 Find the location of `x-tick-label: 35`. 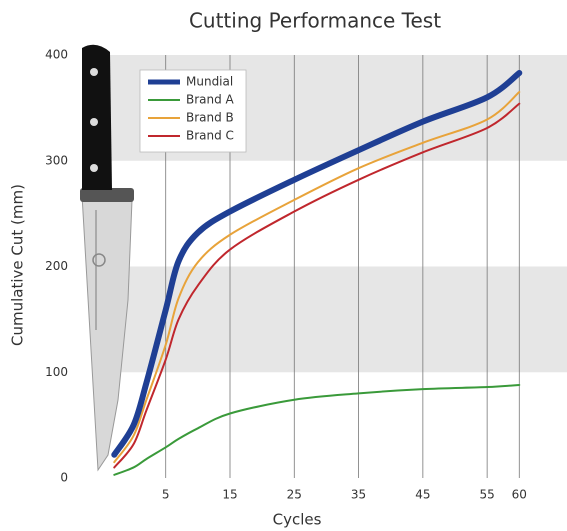

x-tick-label: 35 is located at coordinates (358, 495).